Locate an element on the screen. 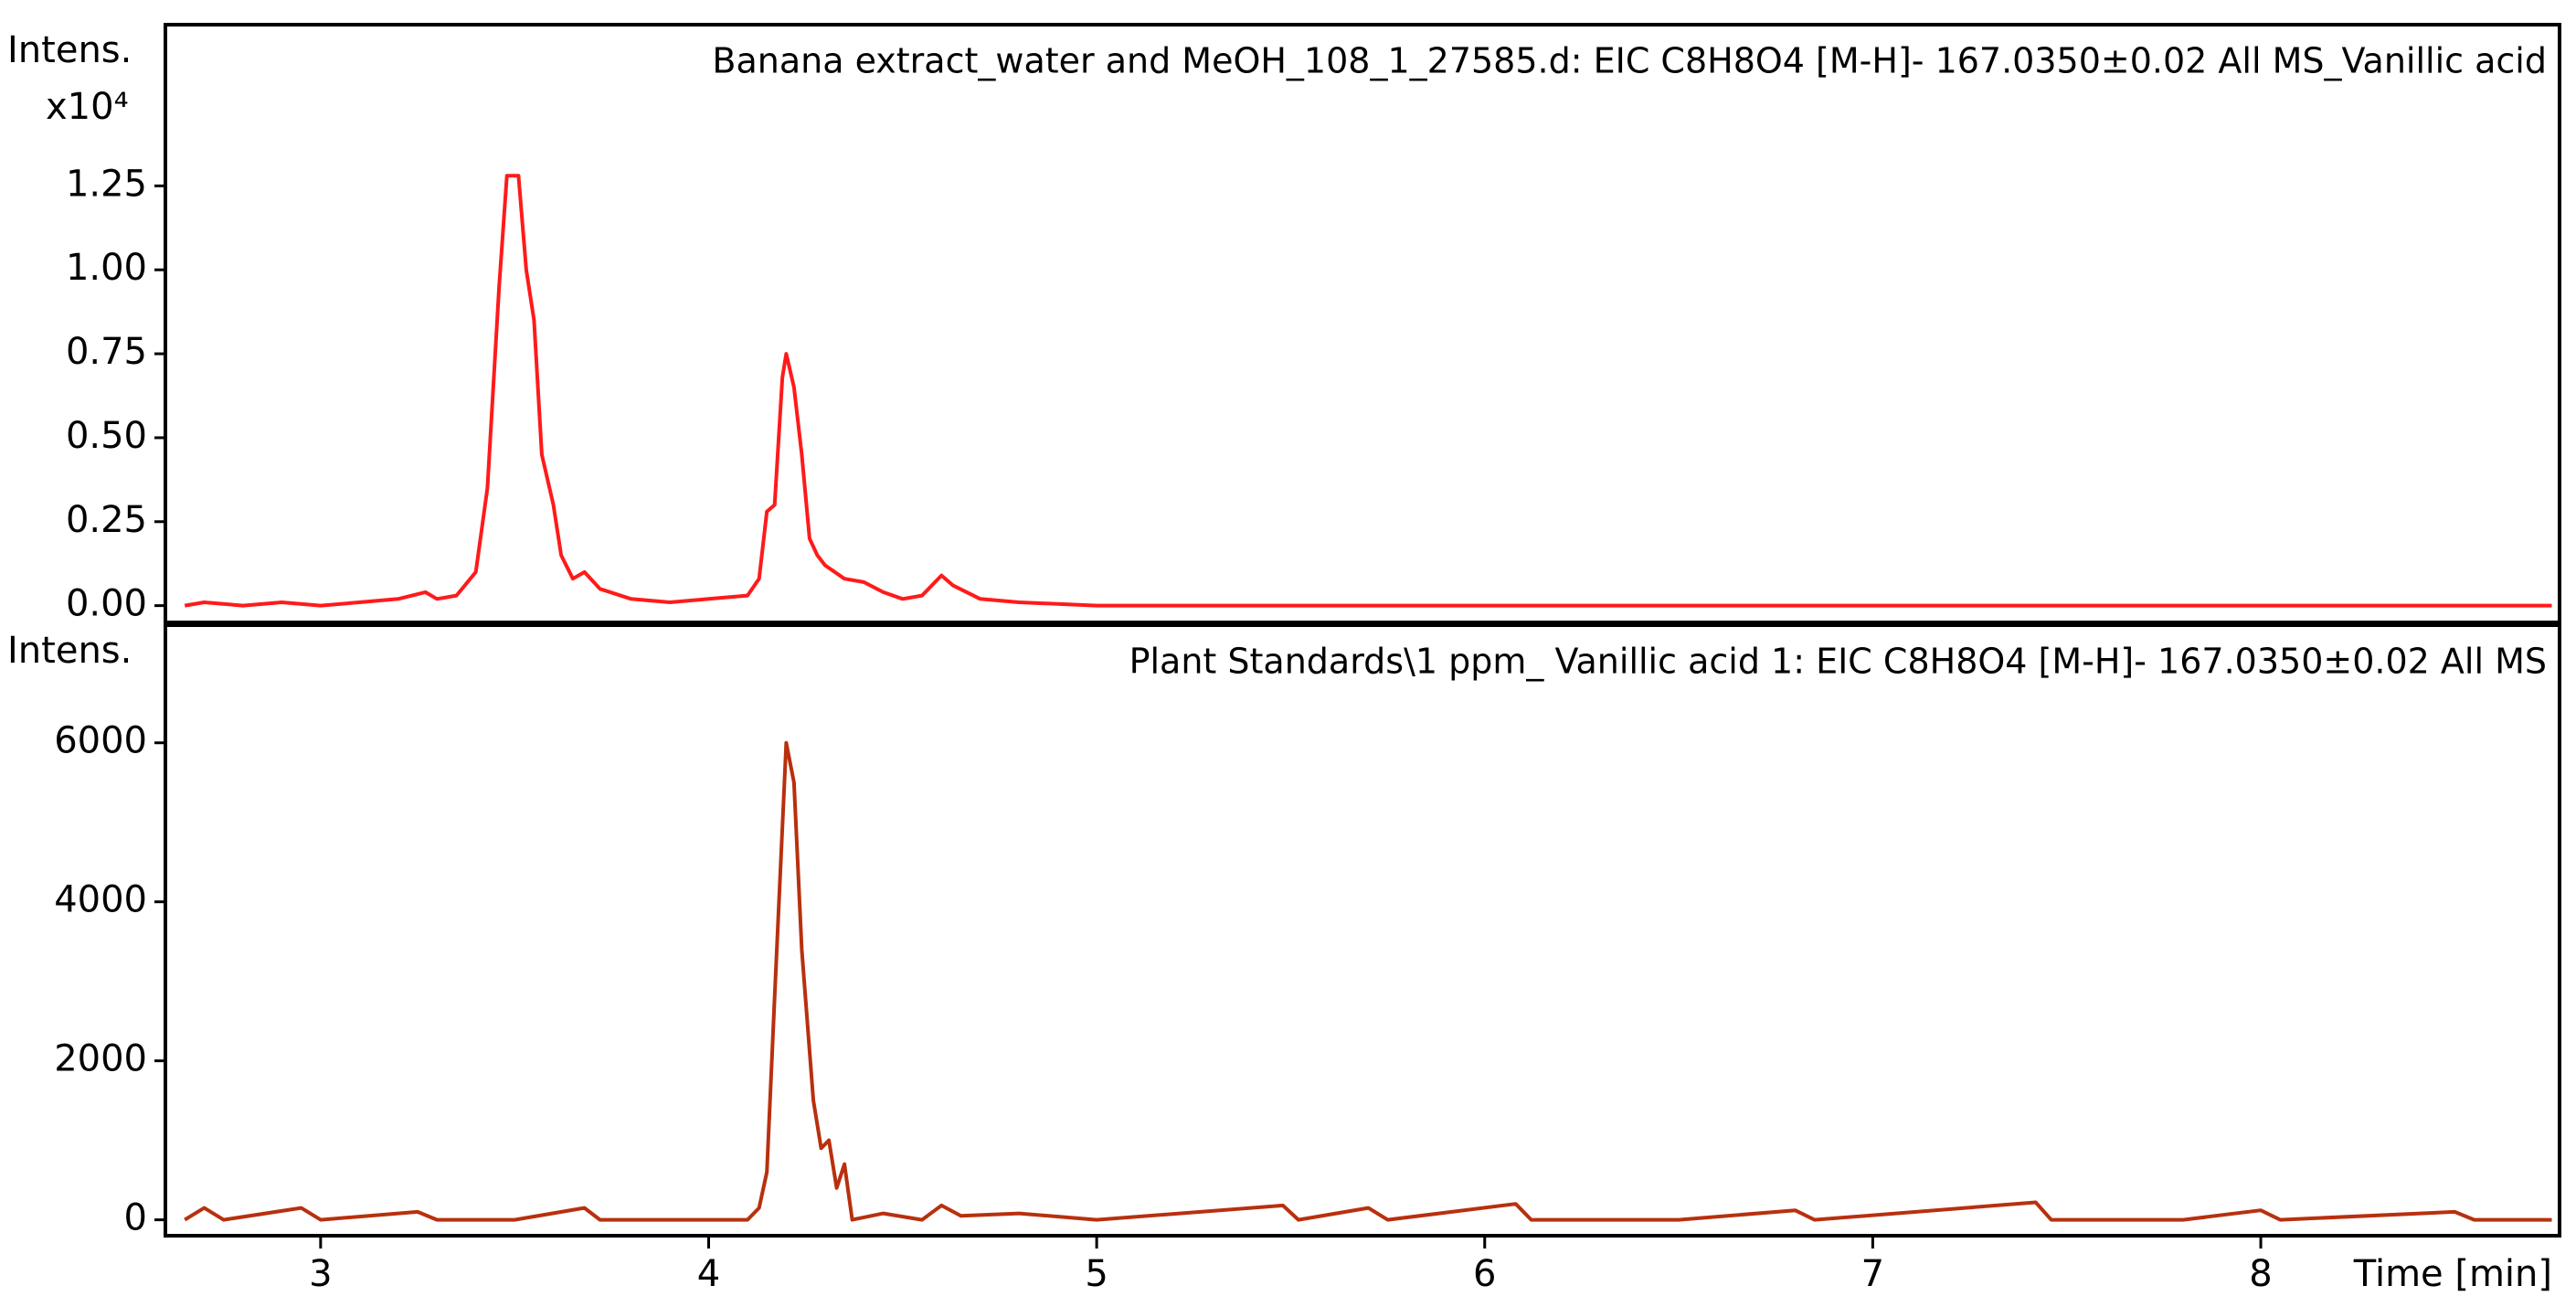 The image size is (2576, 1307). y-tick-label: 2000 is located at coordinates (100, 1059).